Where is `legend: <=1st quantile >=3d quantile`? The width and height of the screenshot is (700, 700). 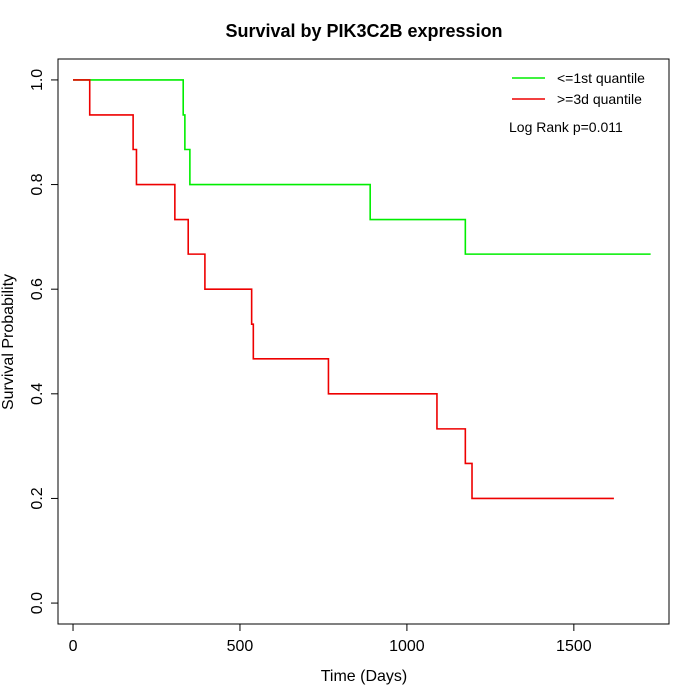
legend: <=1st quantile >=3d quantile is located at coordinates (578, 88).